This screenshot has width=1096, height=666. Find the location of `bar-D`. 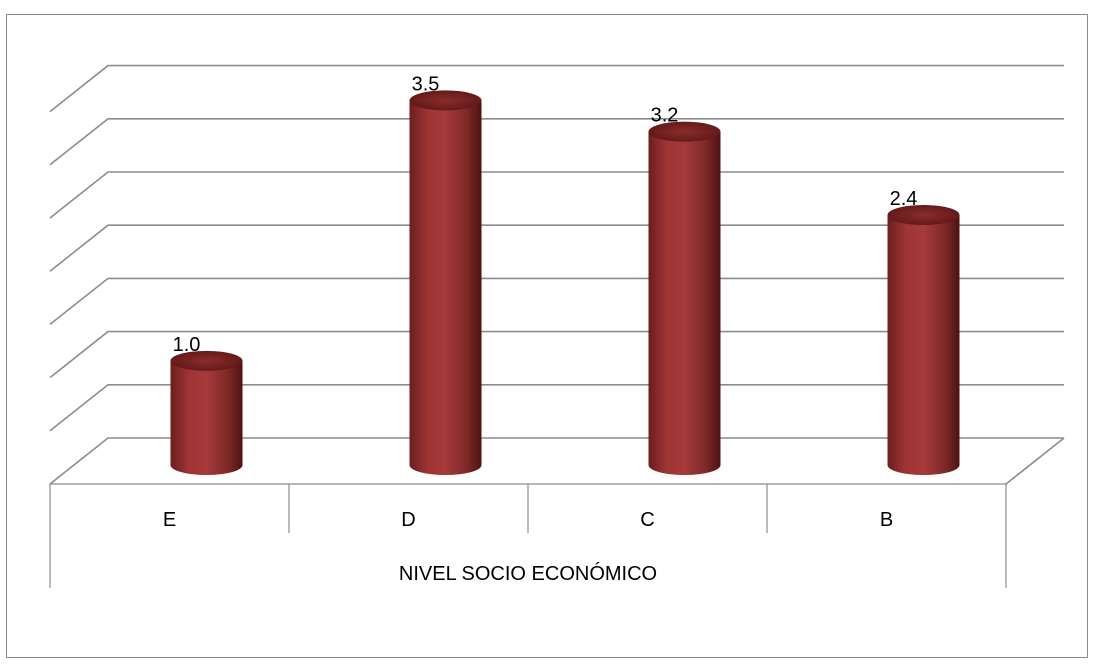

bar-D is located at coordinates (445, 283).